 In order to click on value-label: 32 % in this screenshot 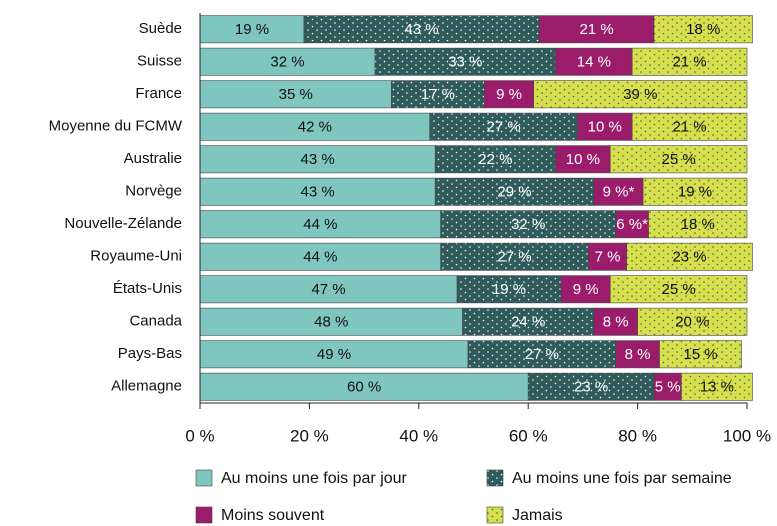, I will do `click(287, 62)`.